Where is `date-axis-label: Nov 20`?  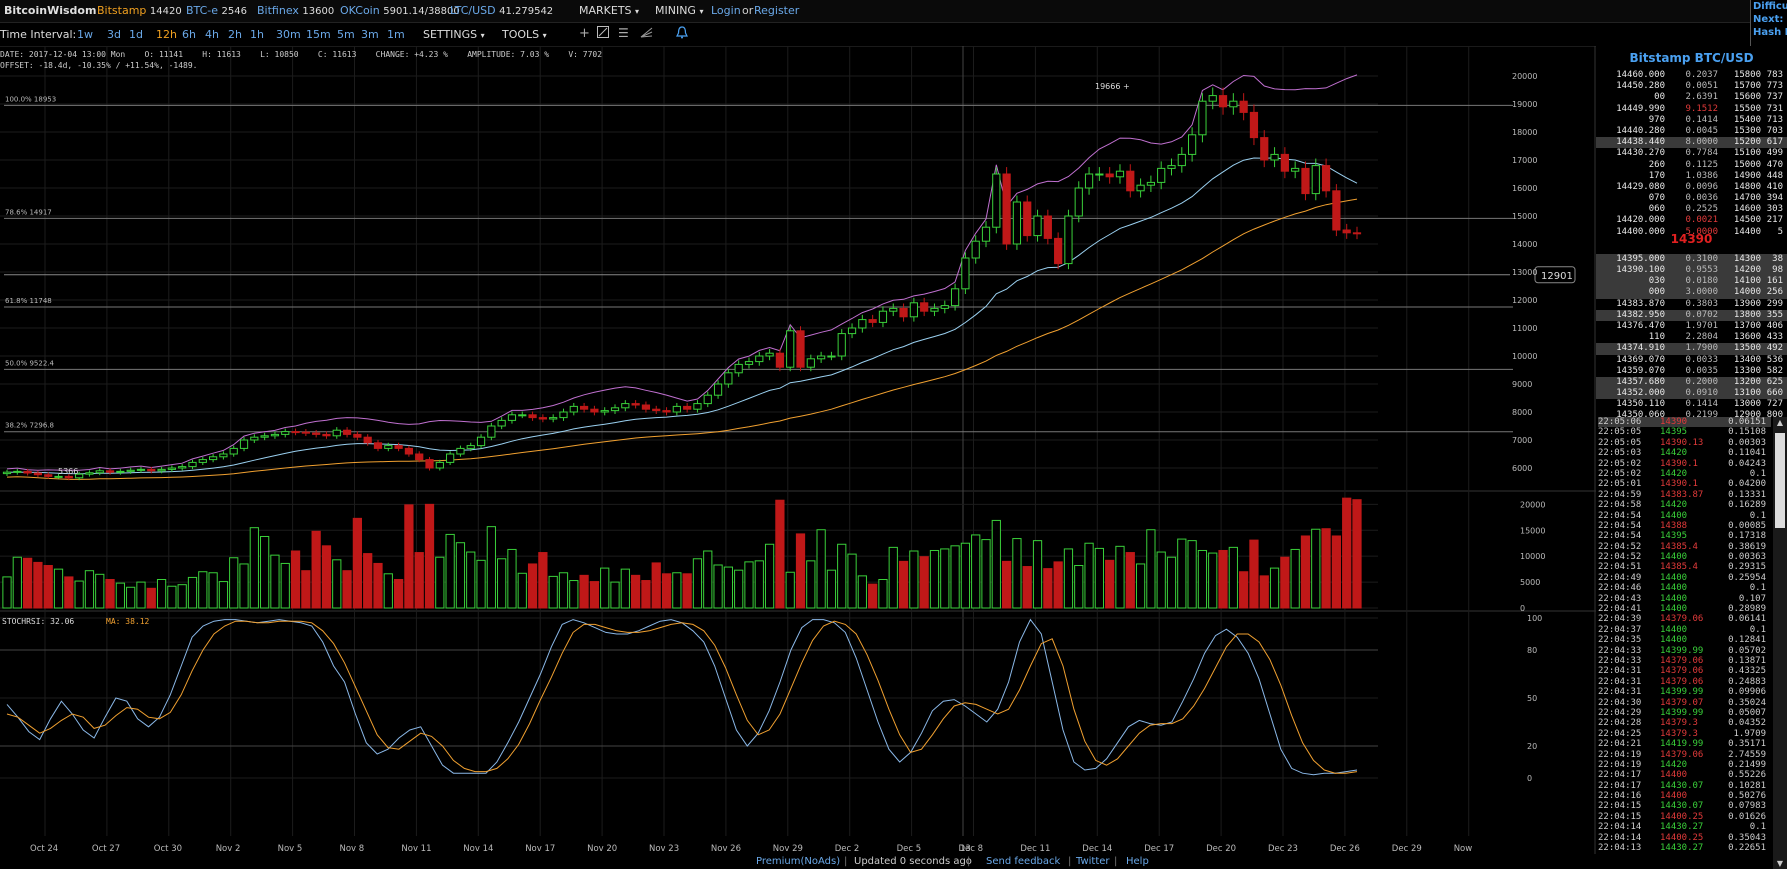 date-axis-label: Nov 20 is located at coordinates (602, 849).